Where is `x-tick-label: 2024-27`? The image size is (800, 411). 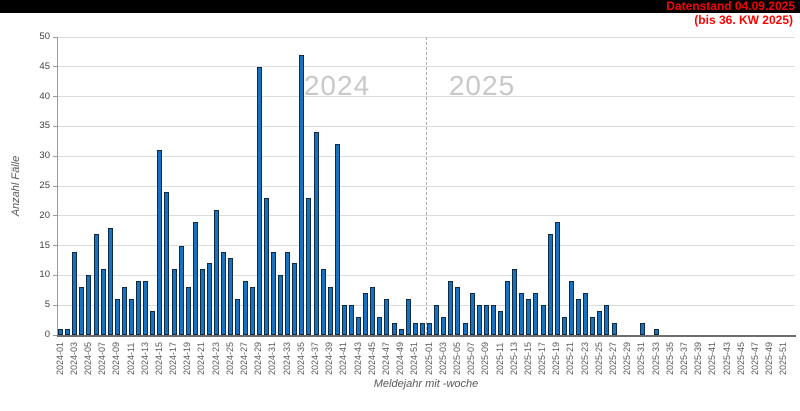 x-tick-label: 2024-27 is located at coordinates (244, 358).